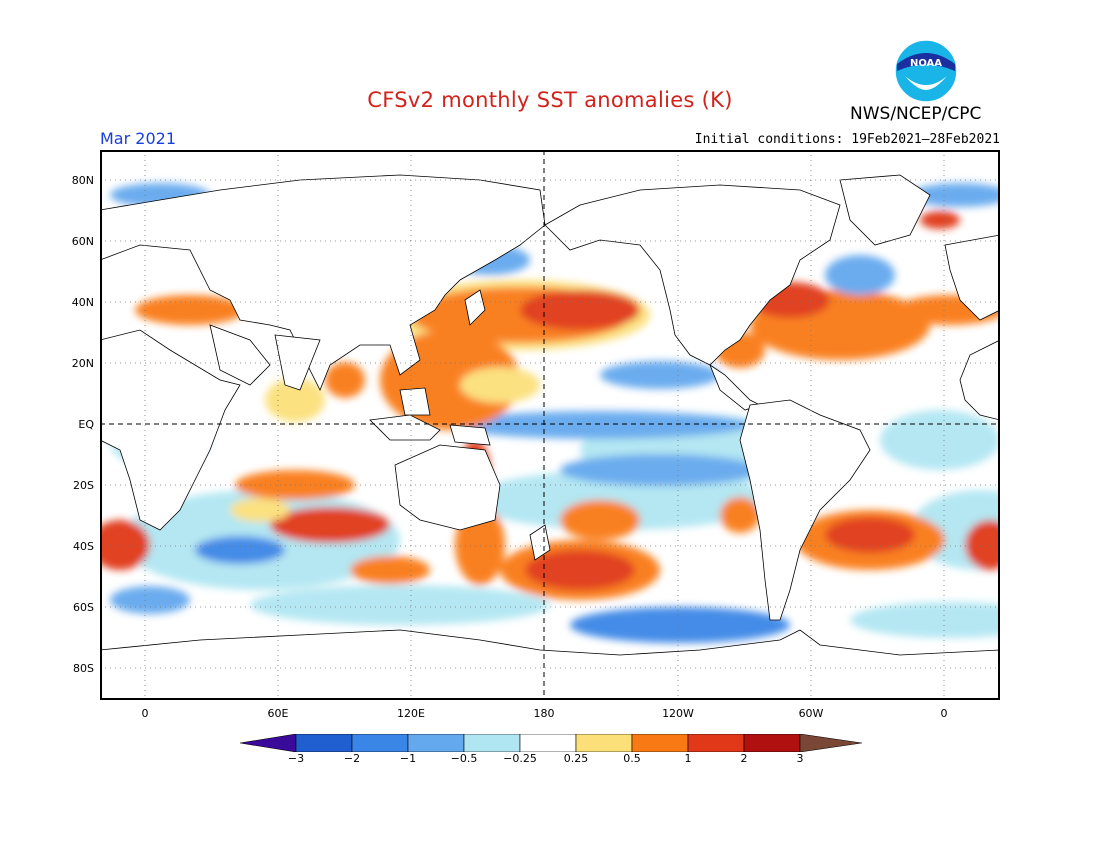 The width and height of the screenshot is (1100, 850). Describe the element at coordinates (447, 487) in the screenshot. I see `australia` at that location.